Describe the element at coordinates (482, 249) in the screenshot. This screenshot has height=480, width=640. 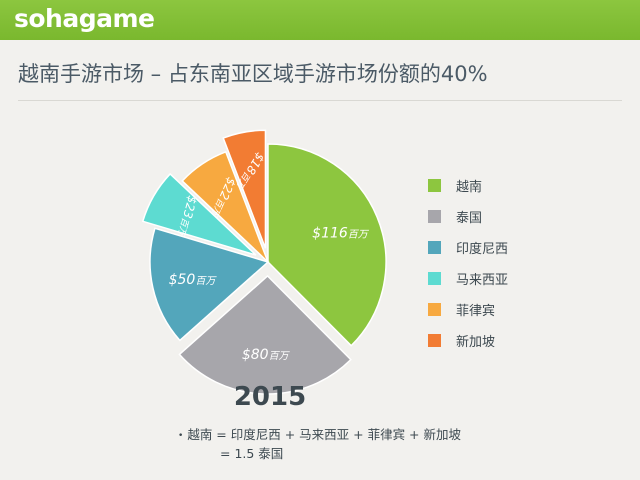
I see `legend-label: 印度尼西` at that location.